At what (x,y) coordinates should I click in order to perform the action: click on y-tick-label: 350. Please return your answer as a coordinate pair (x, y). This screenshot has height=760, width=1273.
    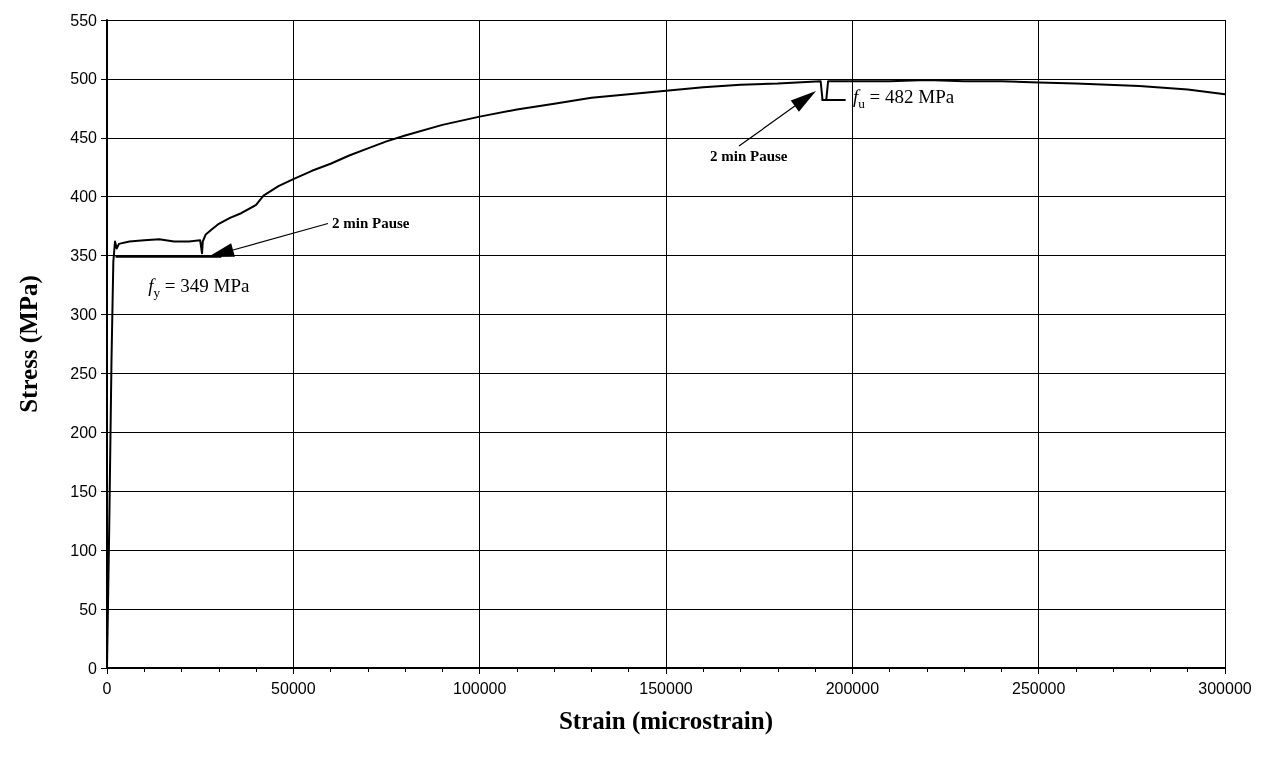
    Looking at the image, I should click on (84, 256).